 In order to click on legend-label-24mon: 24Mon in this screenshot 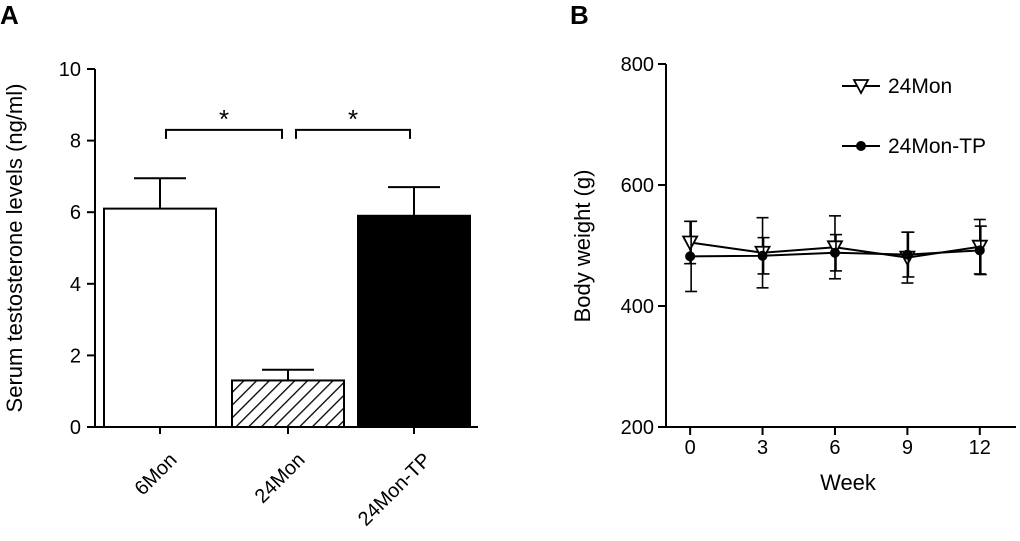, I will do `click(920, 86)`.